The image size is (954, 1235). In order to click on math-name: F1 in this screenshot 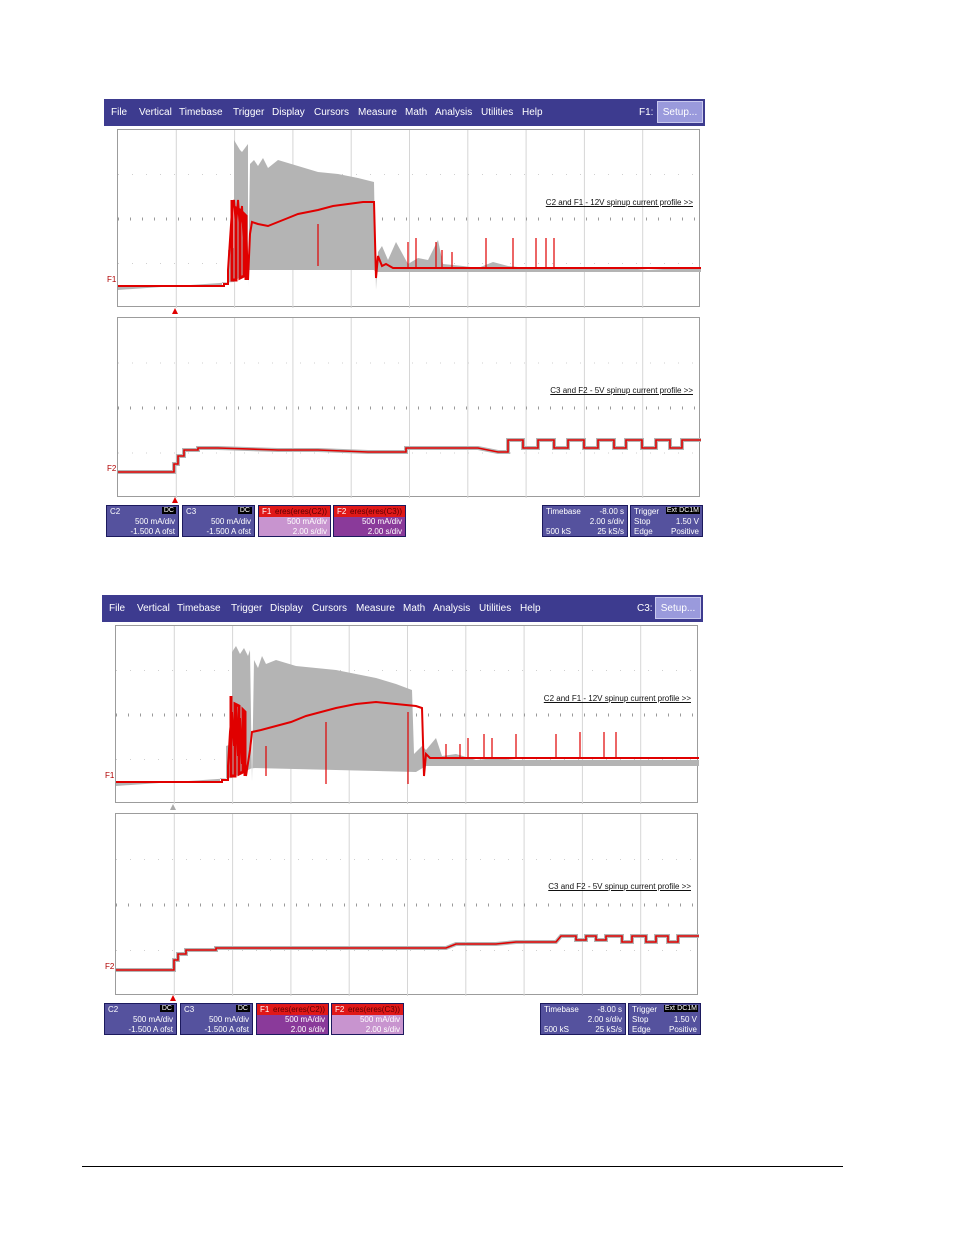, I will do `click(265, 1009)`.